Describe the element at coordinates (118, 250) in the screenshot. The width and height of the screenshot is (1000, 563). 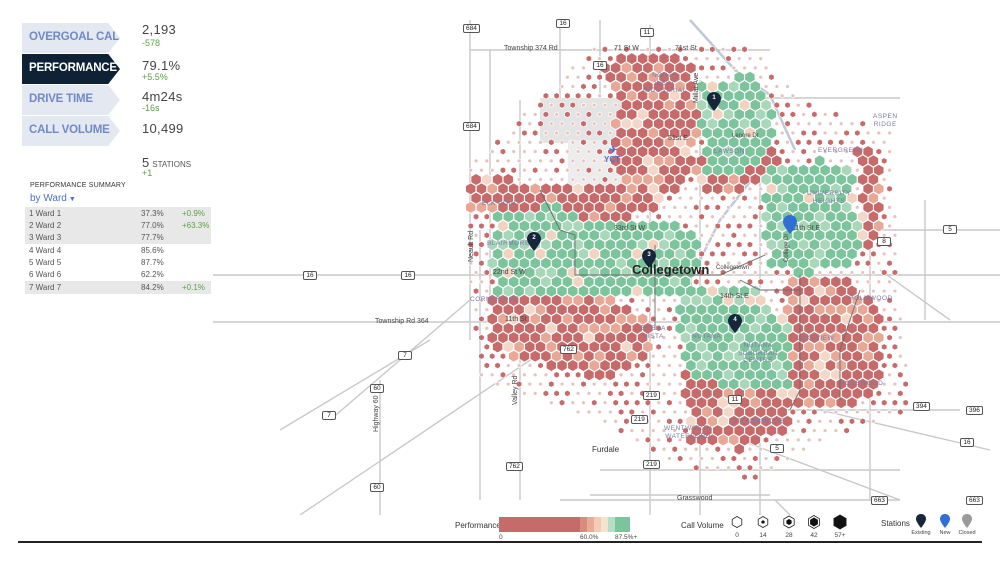
I see `table-row: 4 Ward 4 85.6%` at that location.